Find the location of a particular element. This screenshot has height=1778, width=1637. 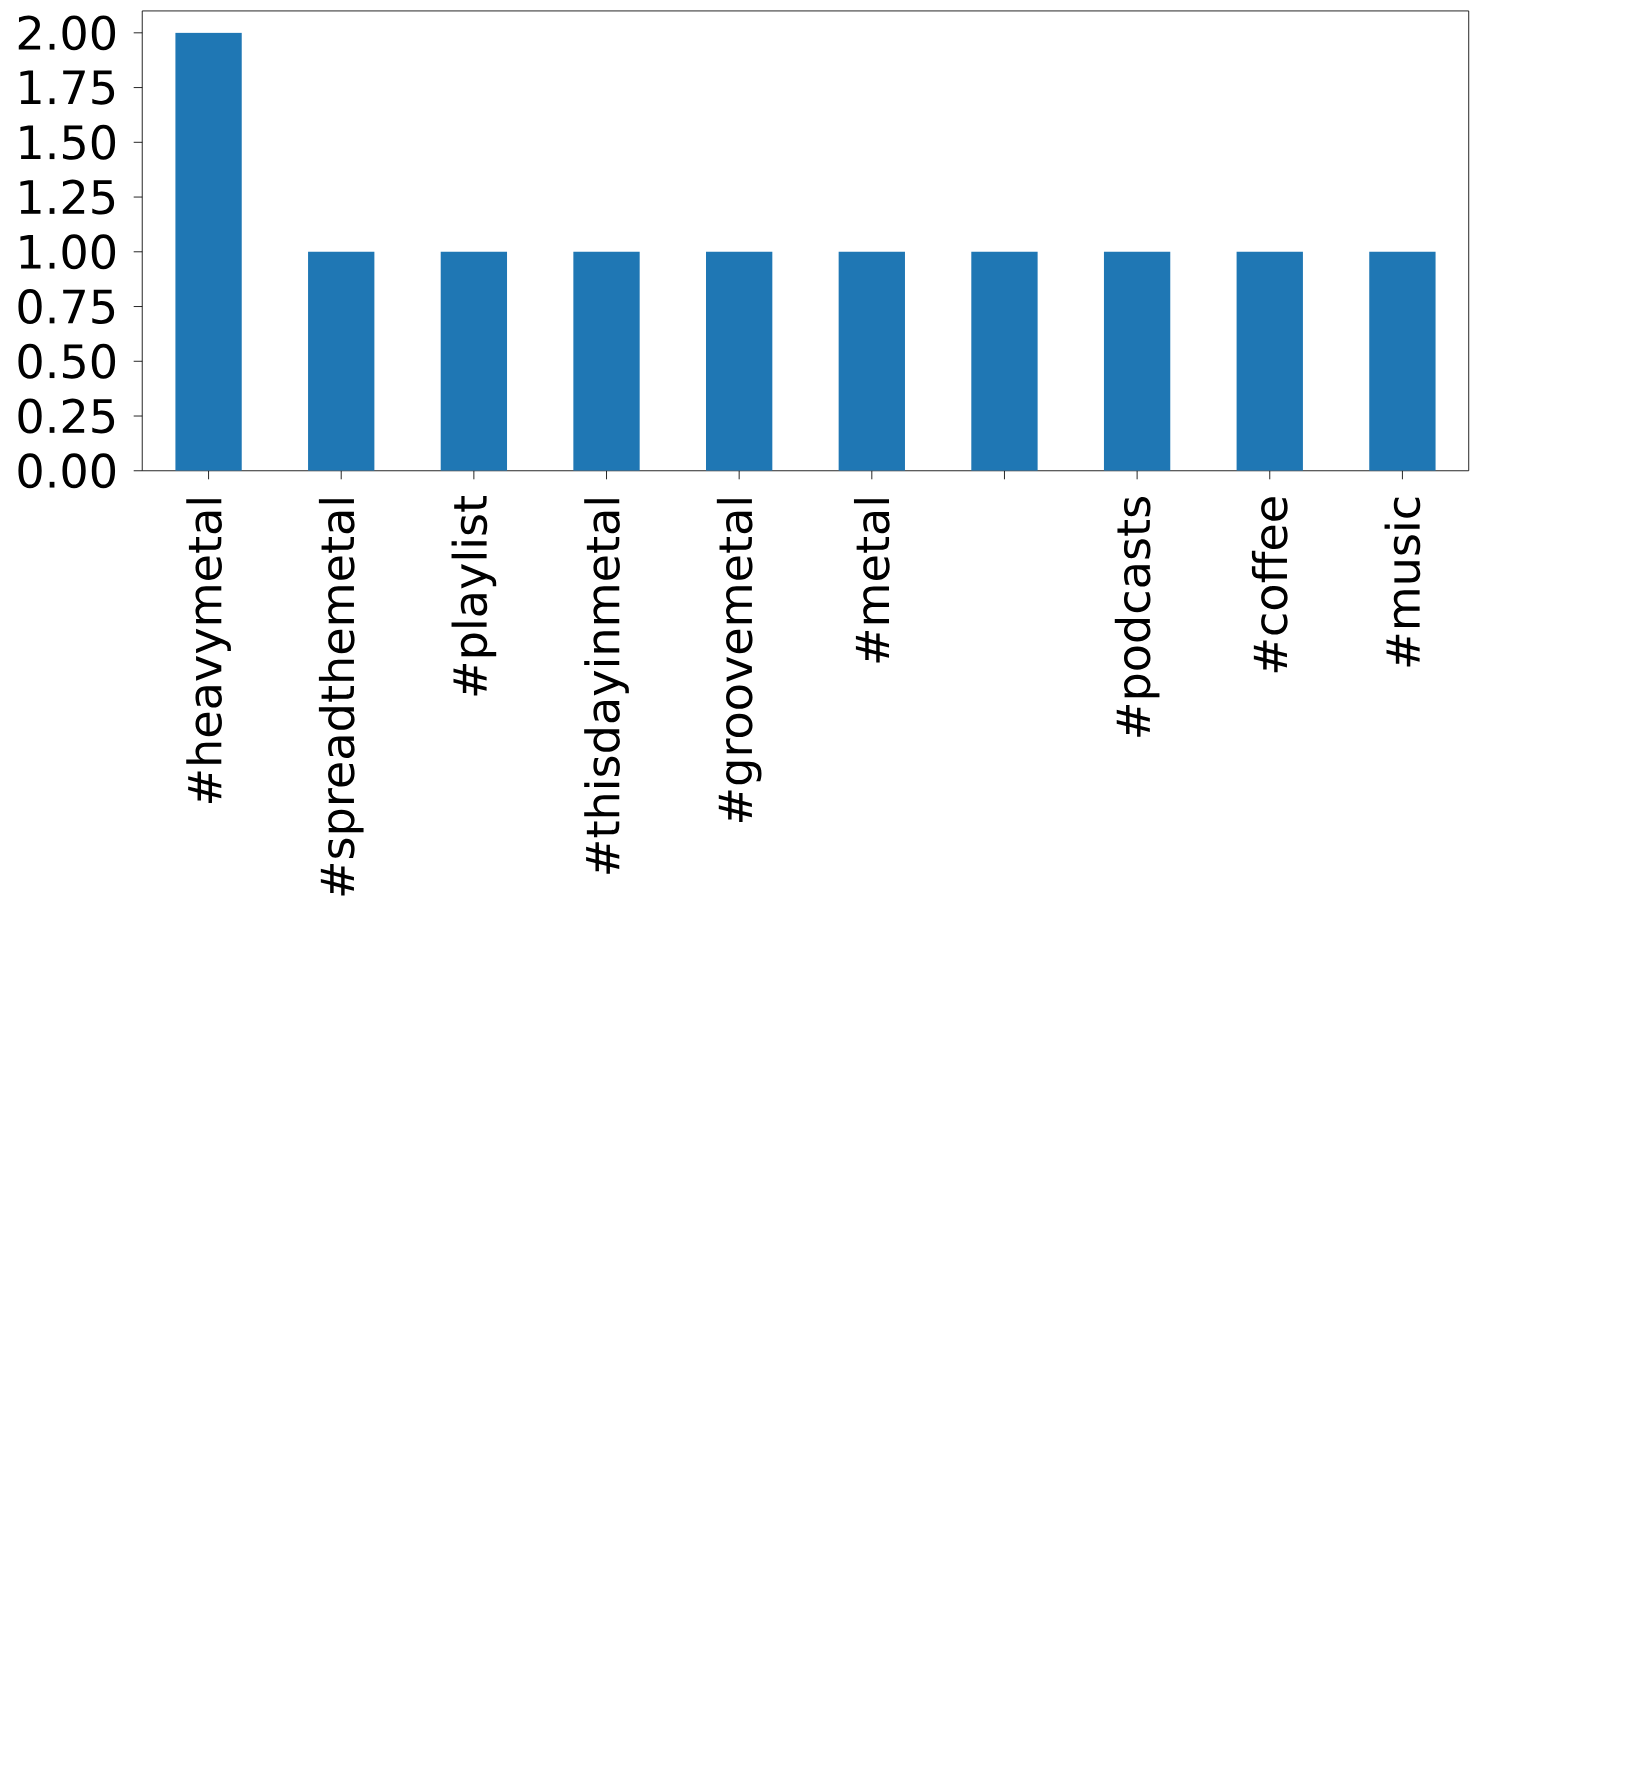

x-tick-label: #heavymetal is located at coordinates (208, 651).